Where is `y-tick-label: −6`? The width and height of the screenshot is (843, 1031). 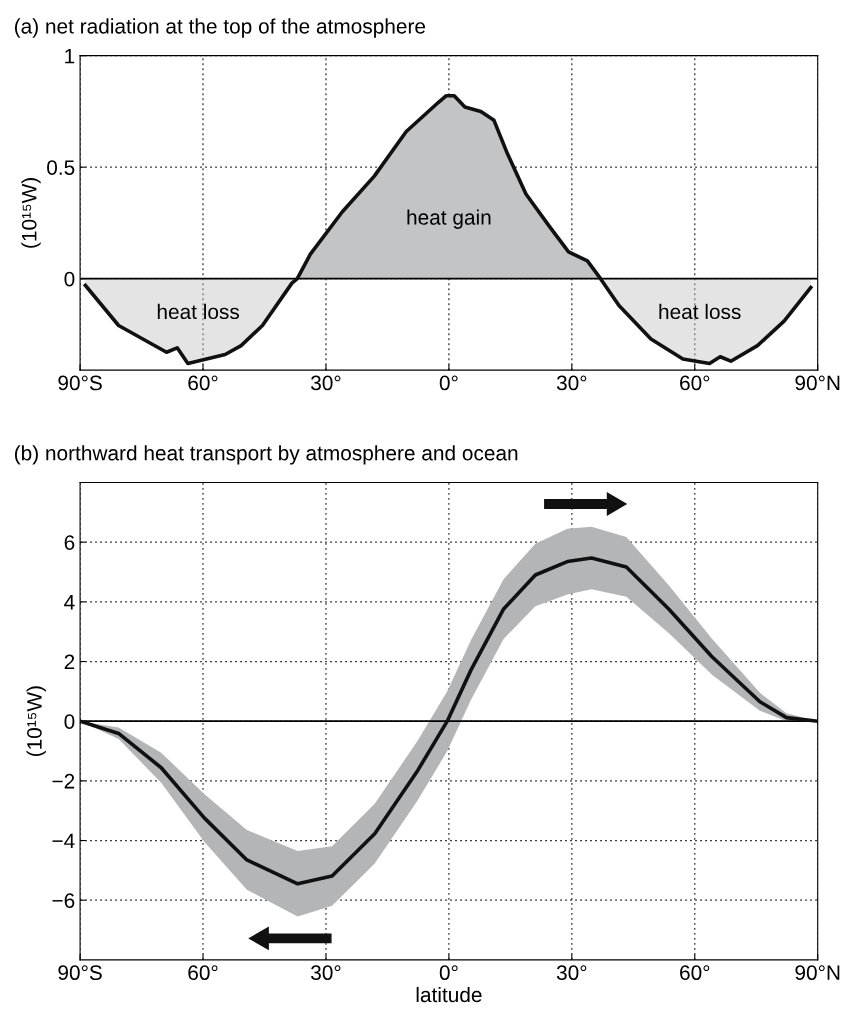 y-tick-label: −6 is located at coordinates (63, 900).